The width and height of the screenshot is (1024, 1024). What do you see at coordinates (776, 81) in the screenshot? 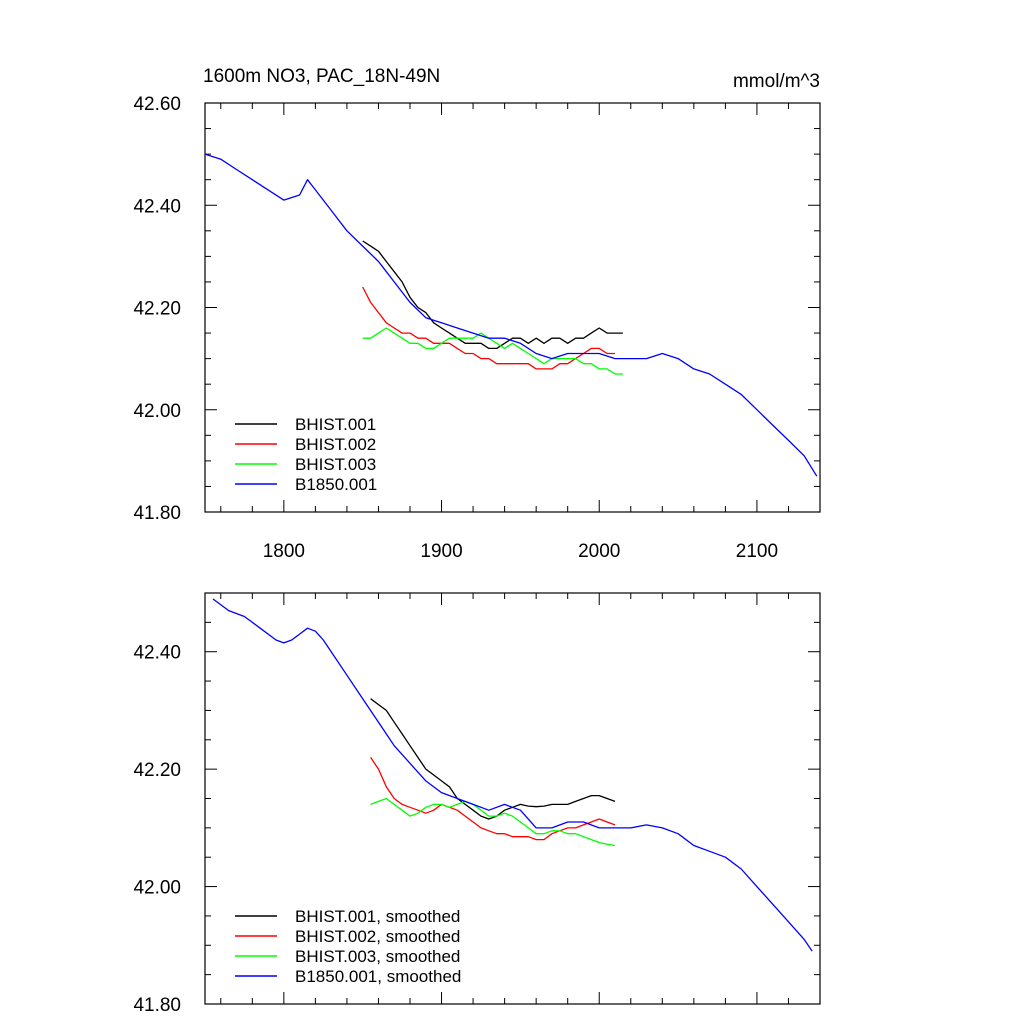
I see `units-label: mmol/m^3` at bounding box center [776, 81].